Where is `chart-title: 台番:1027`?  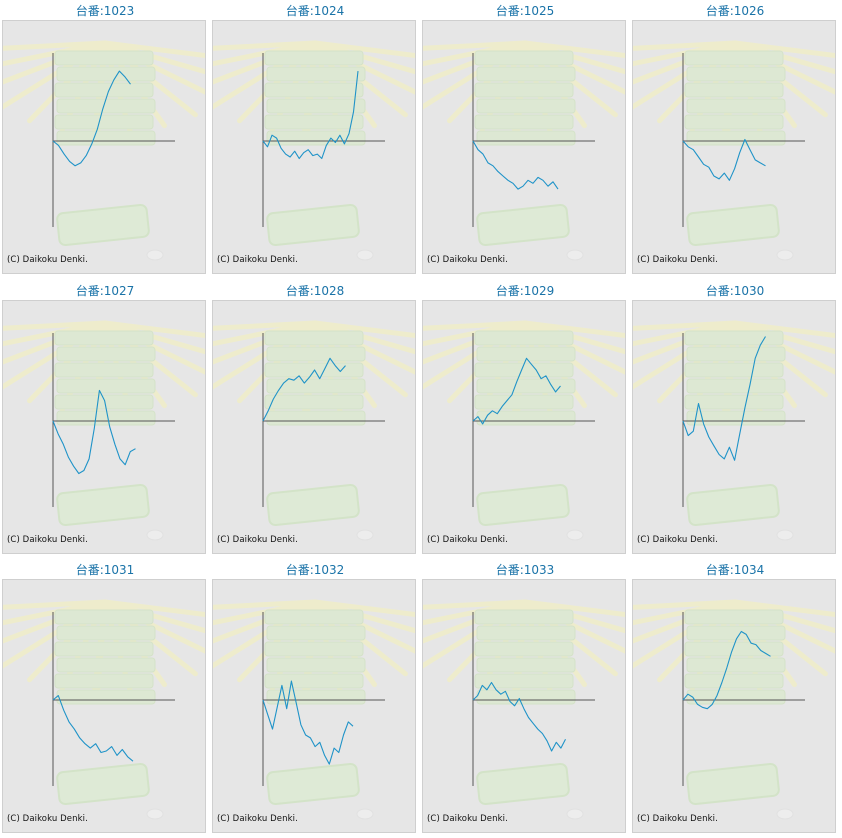
chart-title: 台番:1027 is located at coordinates (105, 291).